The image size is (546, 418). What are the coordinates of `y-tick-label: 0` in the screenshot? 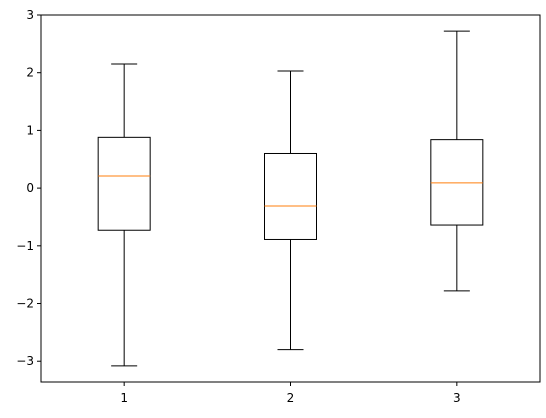 It's located at (30, 188).